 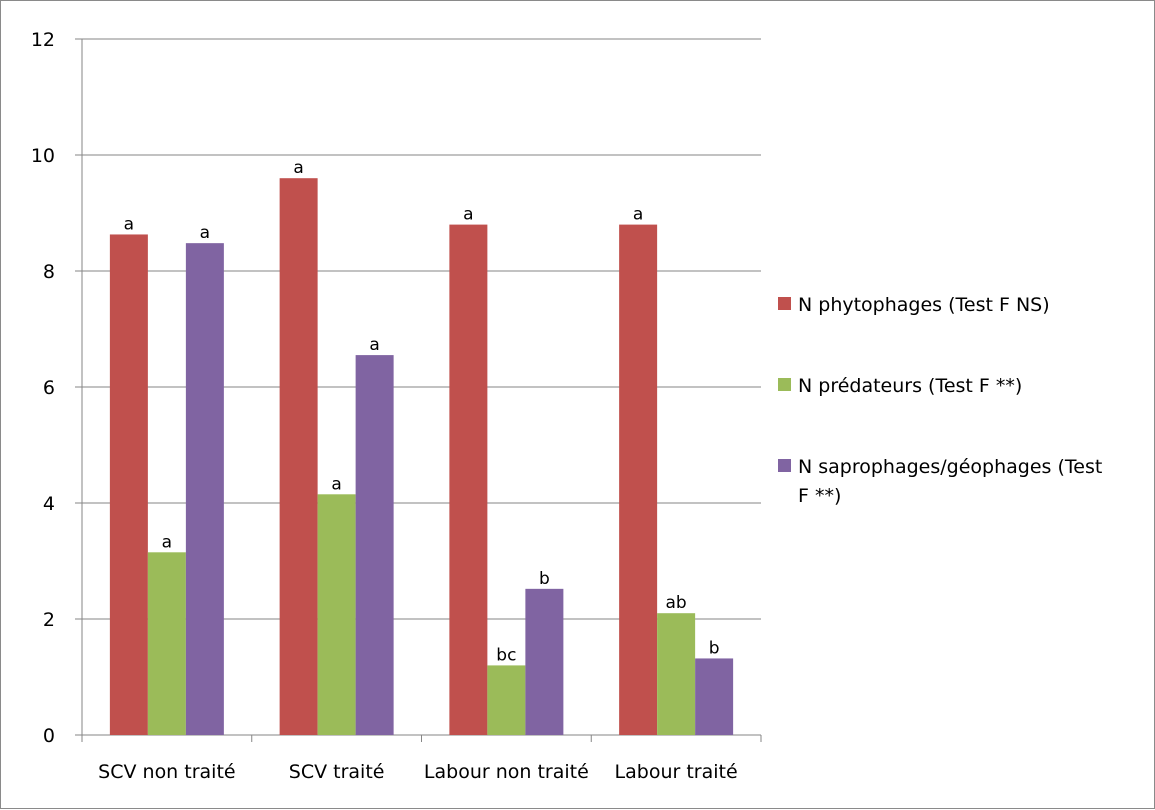 What do you see at coordinates (676, 603) in the screenshot?
I see `data-label: ab` at bounding box center [676, 603].